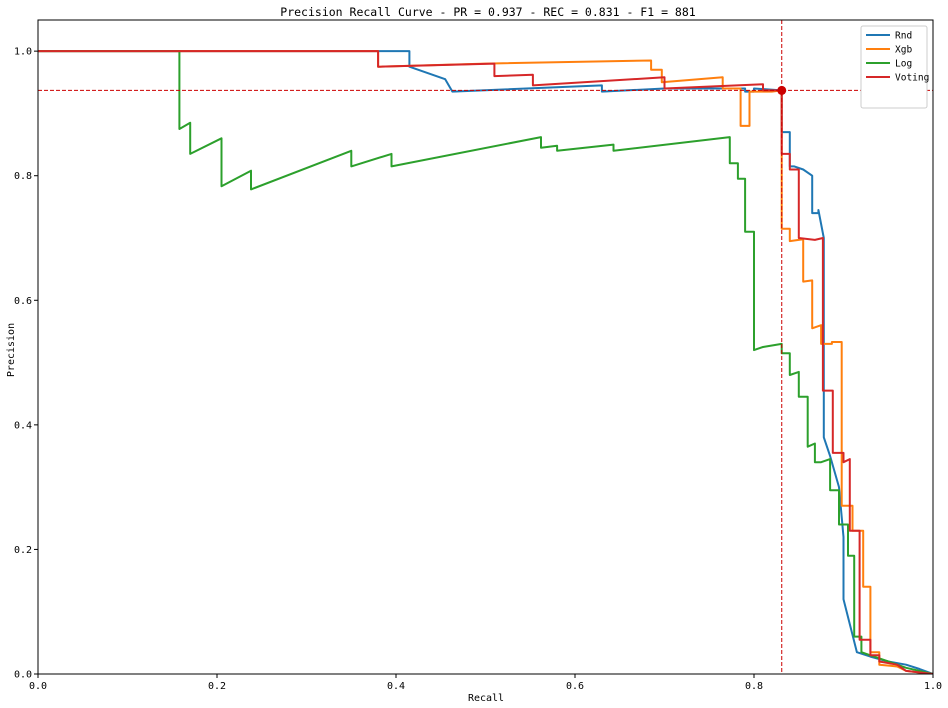 The width and height of the screenshot is (948, 708). I want to click on y-axis-label: Precision, so click(11, 350).